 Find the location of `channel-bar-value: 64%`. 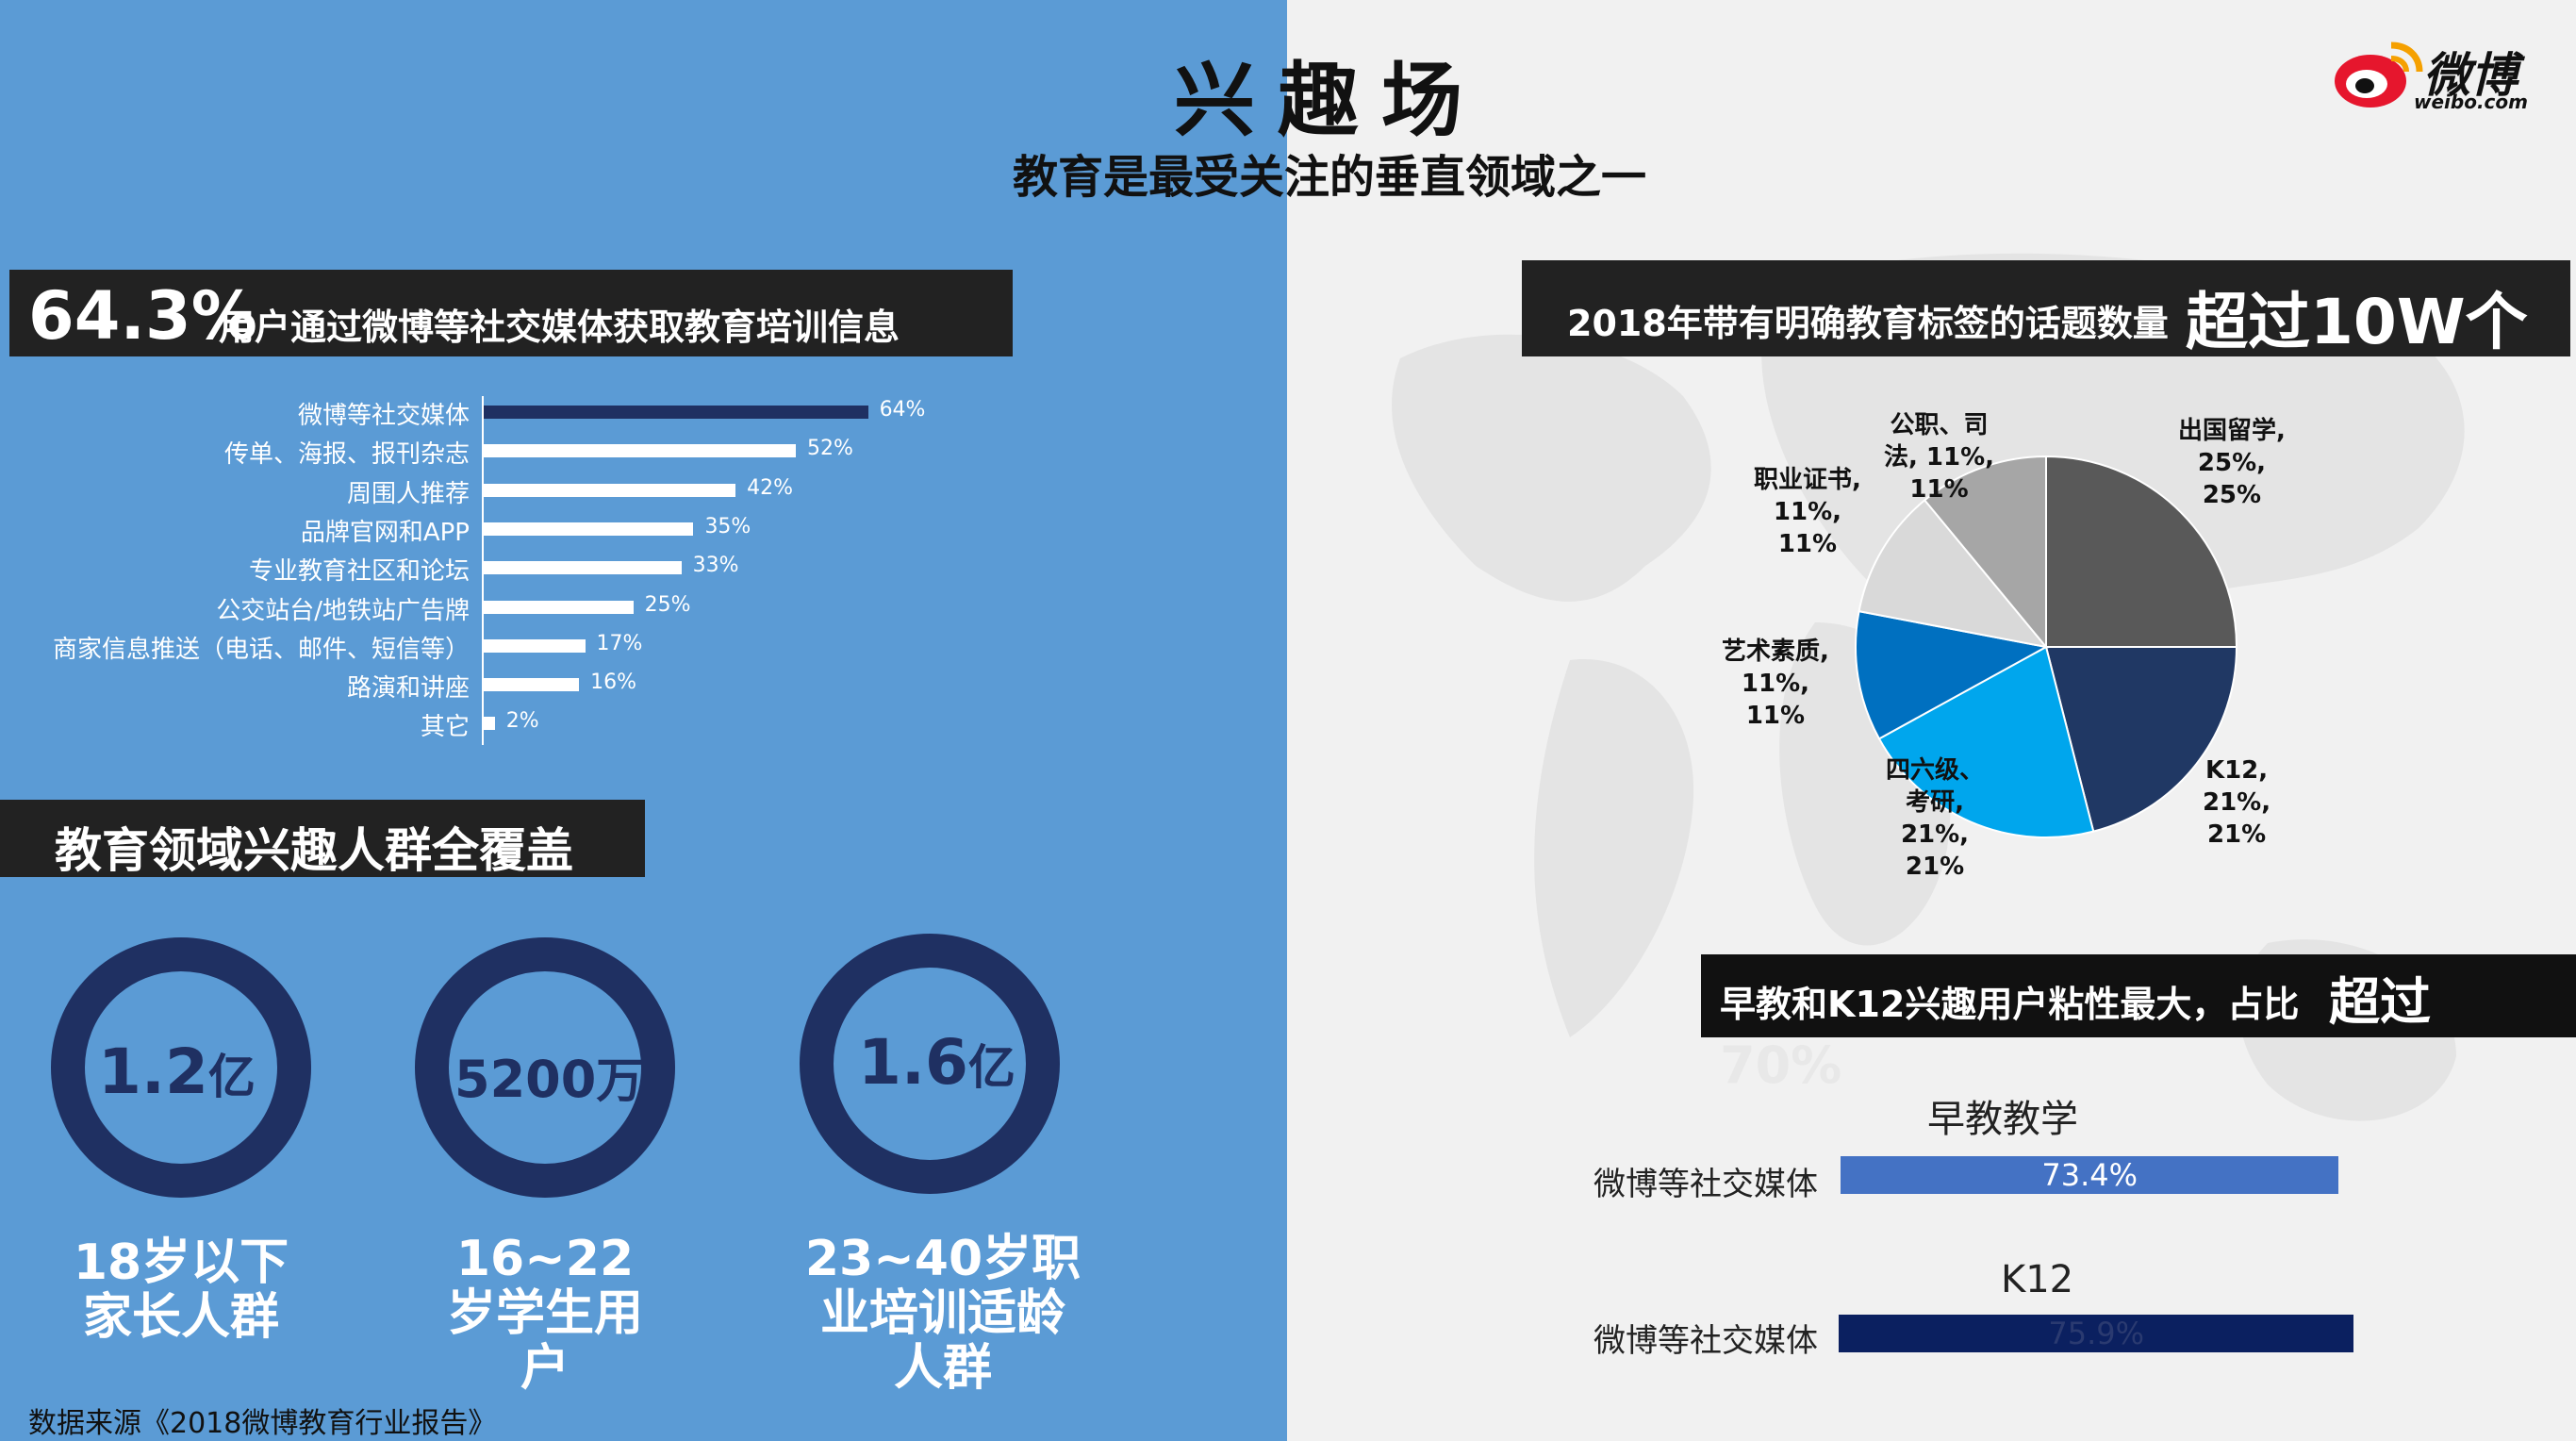

channel-bar-value: 64% is located at coordinates (902, 410).